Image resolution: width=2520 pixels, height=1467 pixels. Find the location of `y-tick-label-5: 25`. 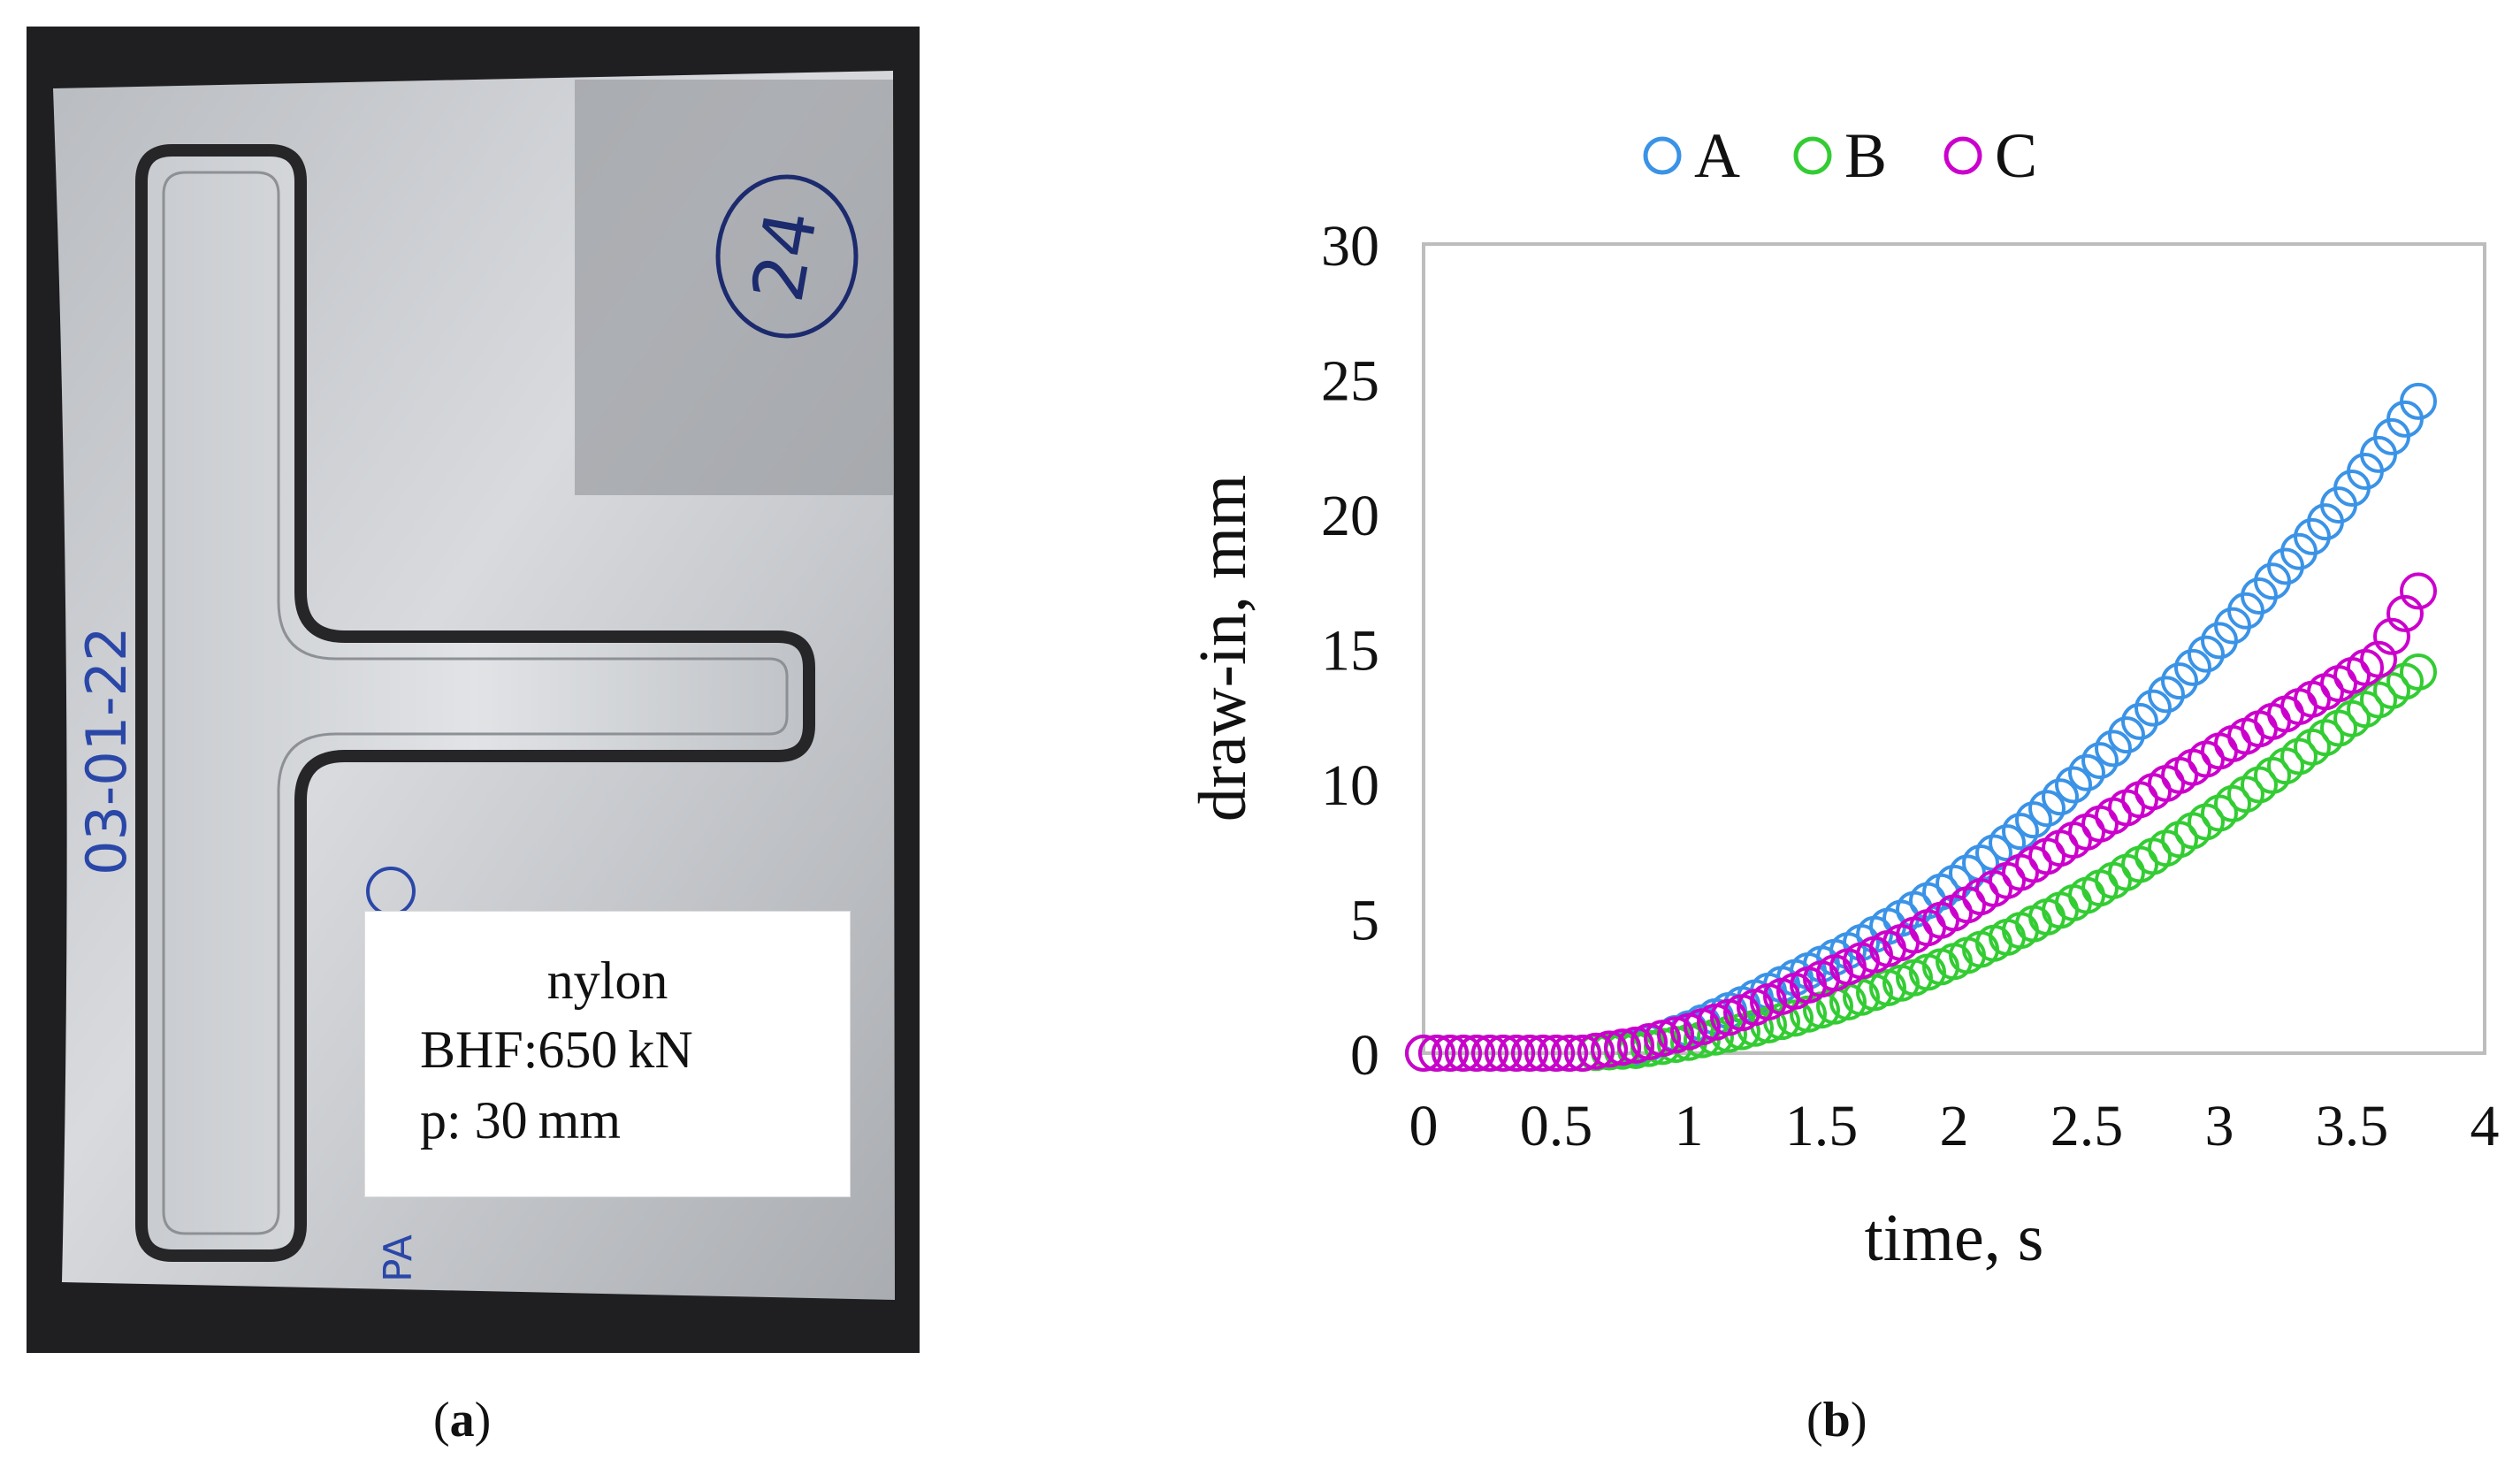

y-tick-label-5: 25 is located at coordinates (1350, 381).